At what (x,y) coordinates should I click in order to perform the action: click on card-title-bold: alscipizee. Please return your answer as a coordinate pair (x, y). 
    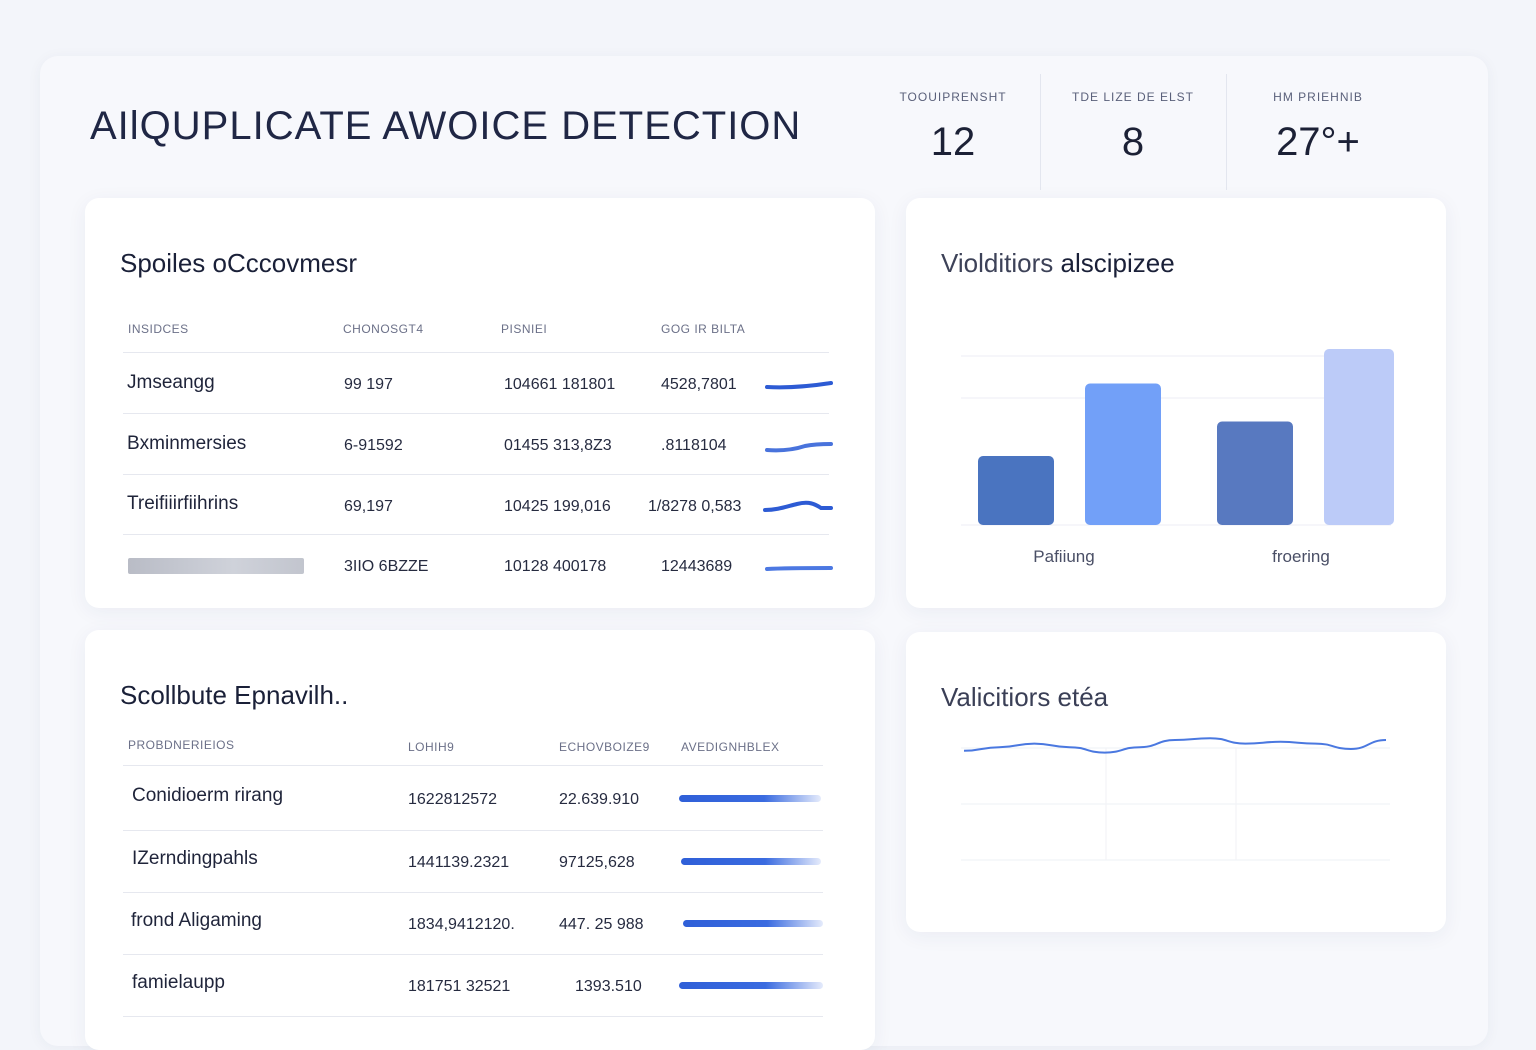
    Looking at the image, I should click on (1117, 263).